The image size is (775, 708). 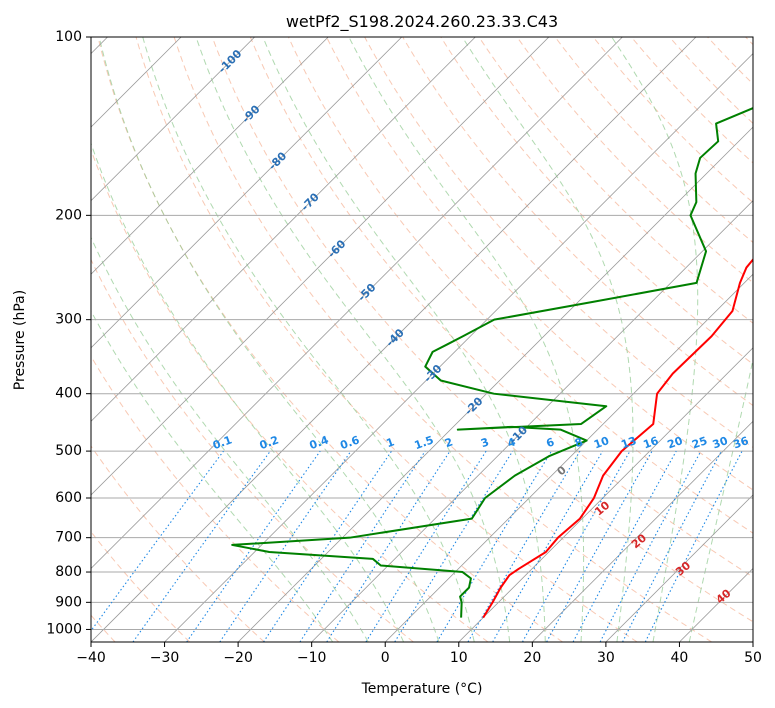 I want to click on x-tick-label: −10, so click(x=312, y=658).